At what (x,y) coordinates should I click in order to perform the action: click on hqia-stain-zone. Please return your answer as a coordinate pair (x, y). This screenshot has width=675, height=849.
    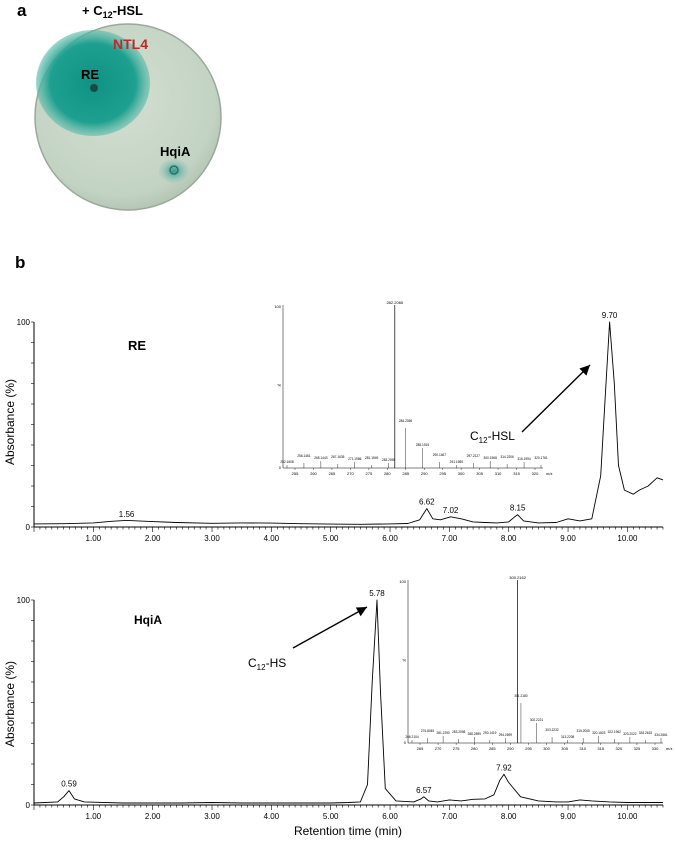
    Looking at the image, I should click on (174, 171).